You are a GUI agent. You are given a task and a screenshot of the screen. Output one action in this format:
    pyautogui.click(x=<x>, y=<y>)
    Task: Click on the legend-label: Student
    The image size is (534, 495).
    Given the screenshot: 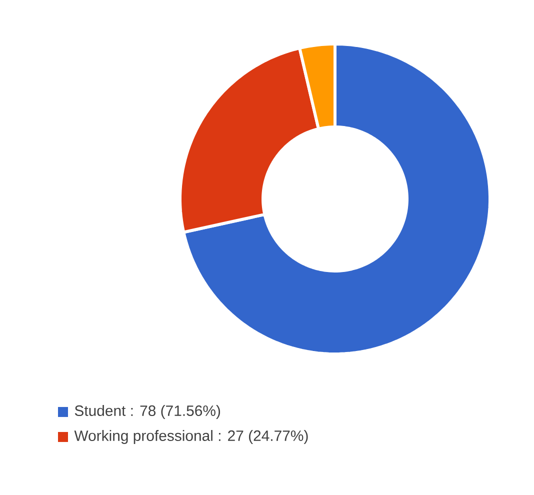 What is the action you would take?
    pyautogui.click(x=100, y=410)
    